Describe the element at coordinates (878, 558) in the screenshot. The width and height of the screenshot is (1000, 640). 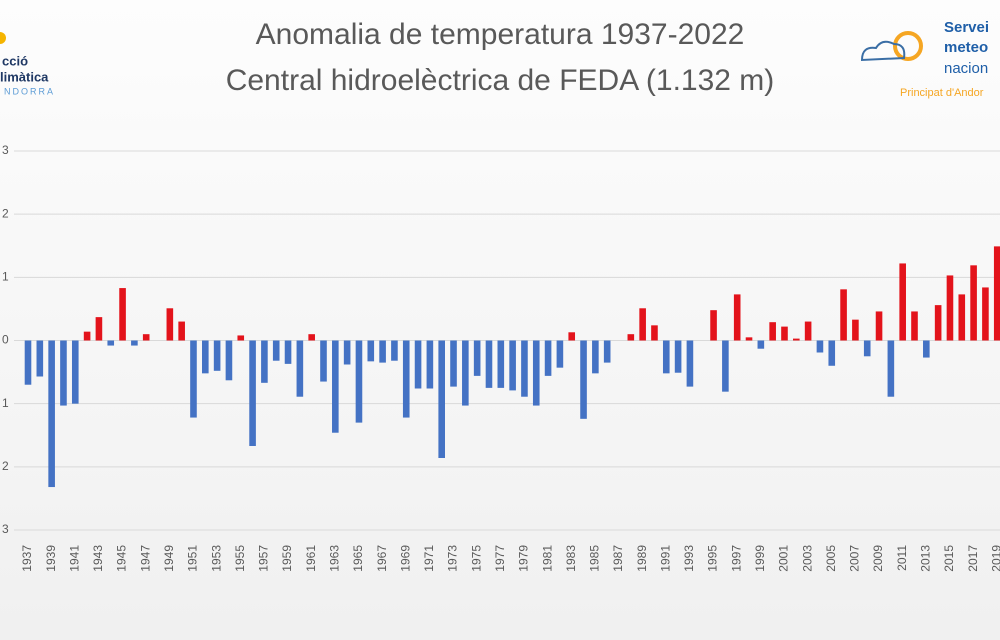
I see `x-tick-label: 2009` at that location.